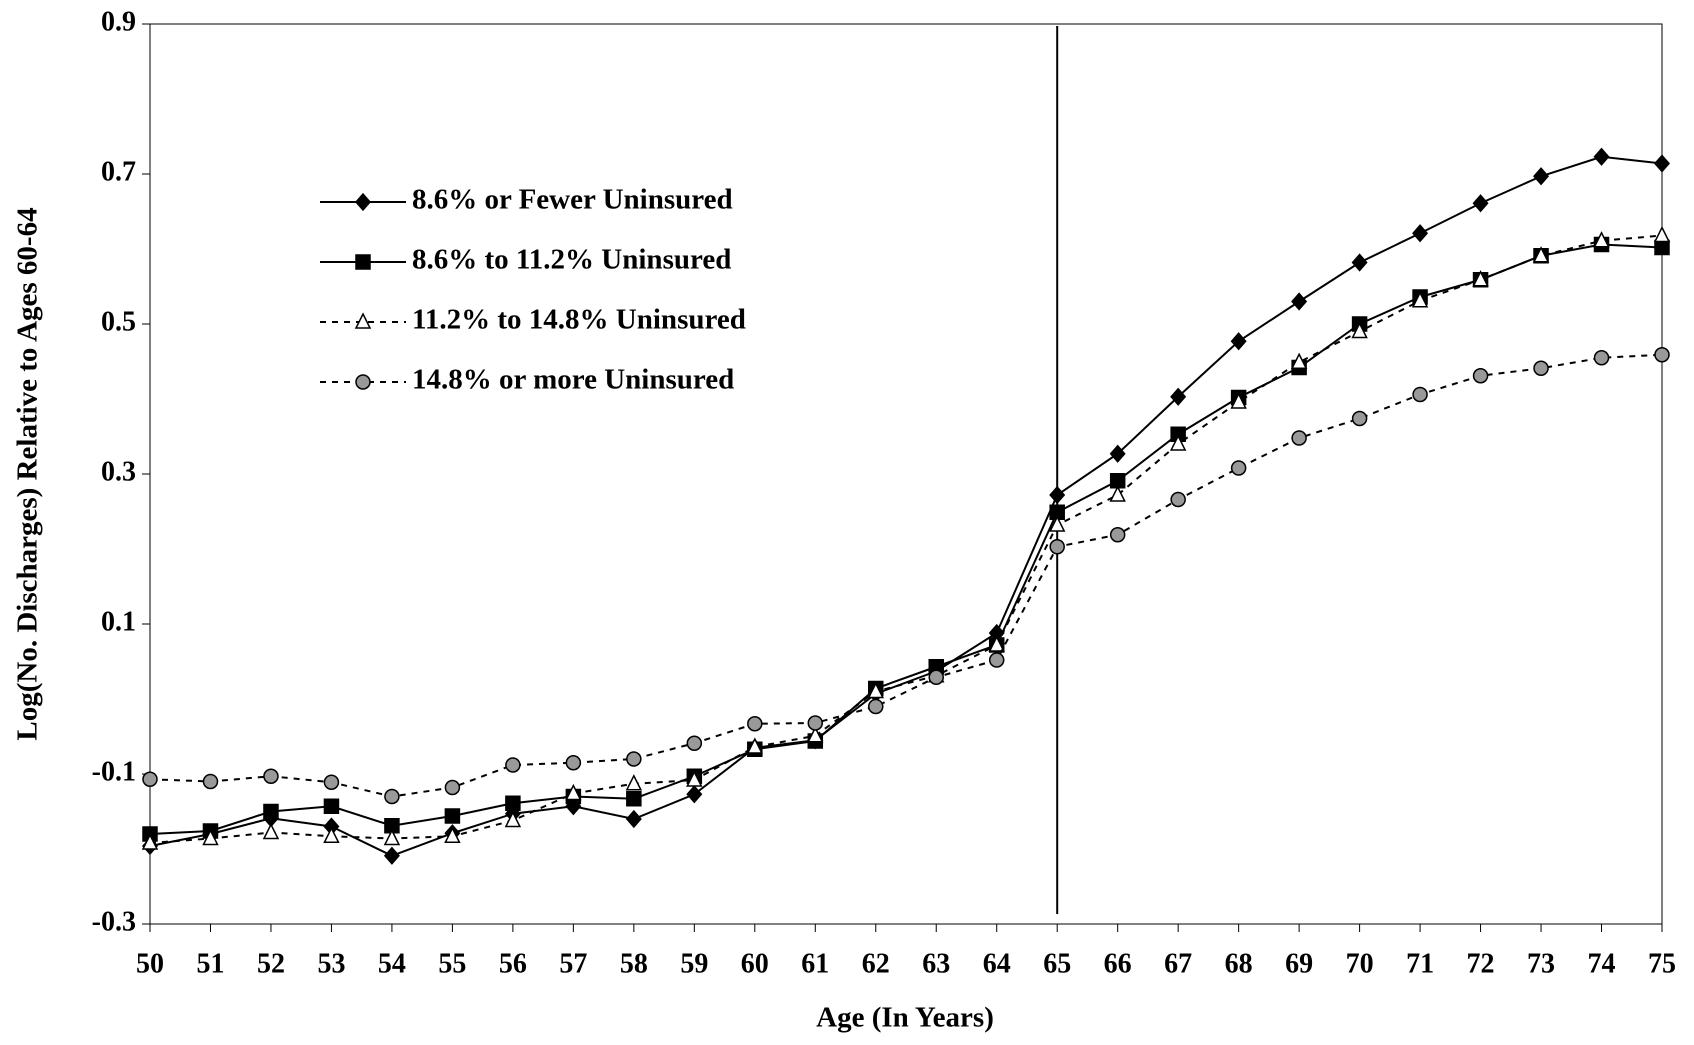  What do you see at coordinates (1360, 963) in the screenshot?
I see `x-tick-label: 70` at bounding box center [1360, 963].